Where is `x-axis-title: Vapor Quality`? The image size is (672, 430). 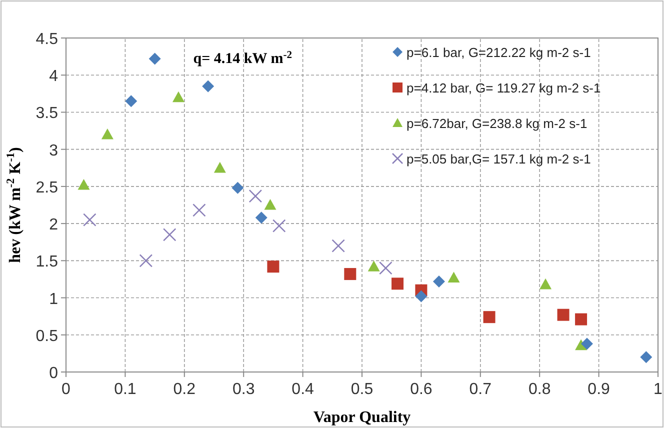
x-axis-title: Vapor Quality is located at coordinates (362, 417).